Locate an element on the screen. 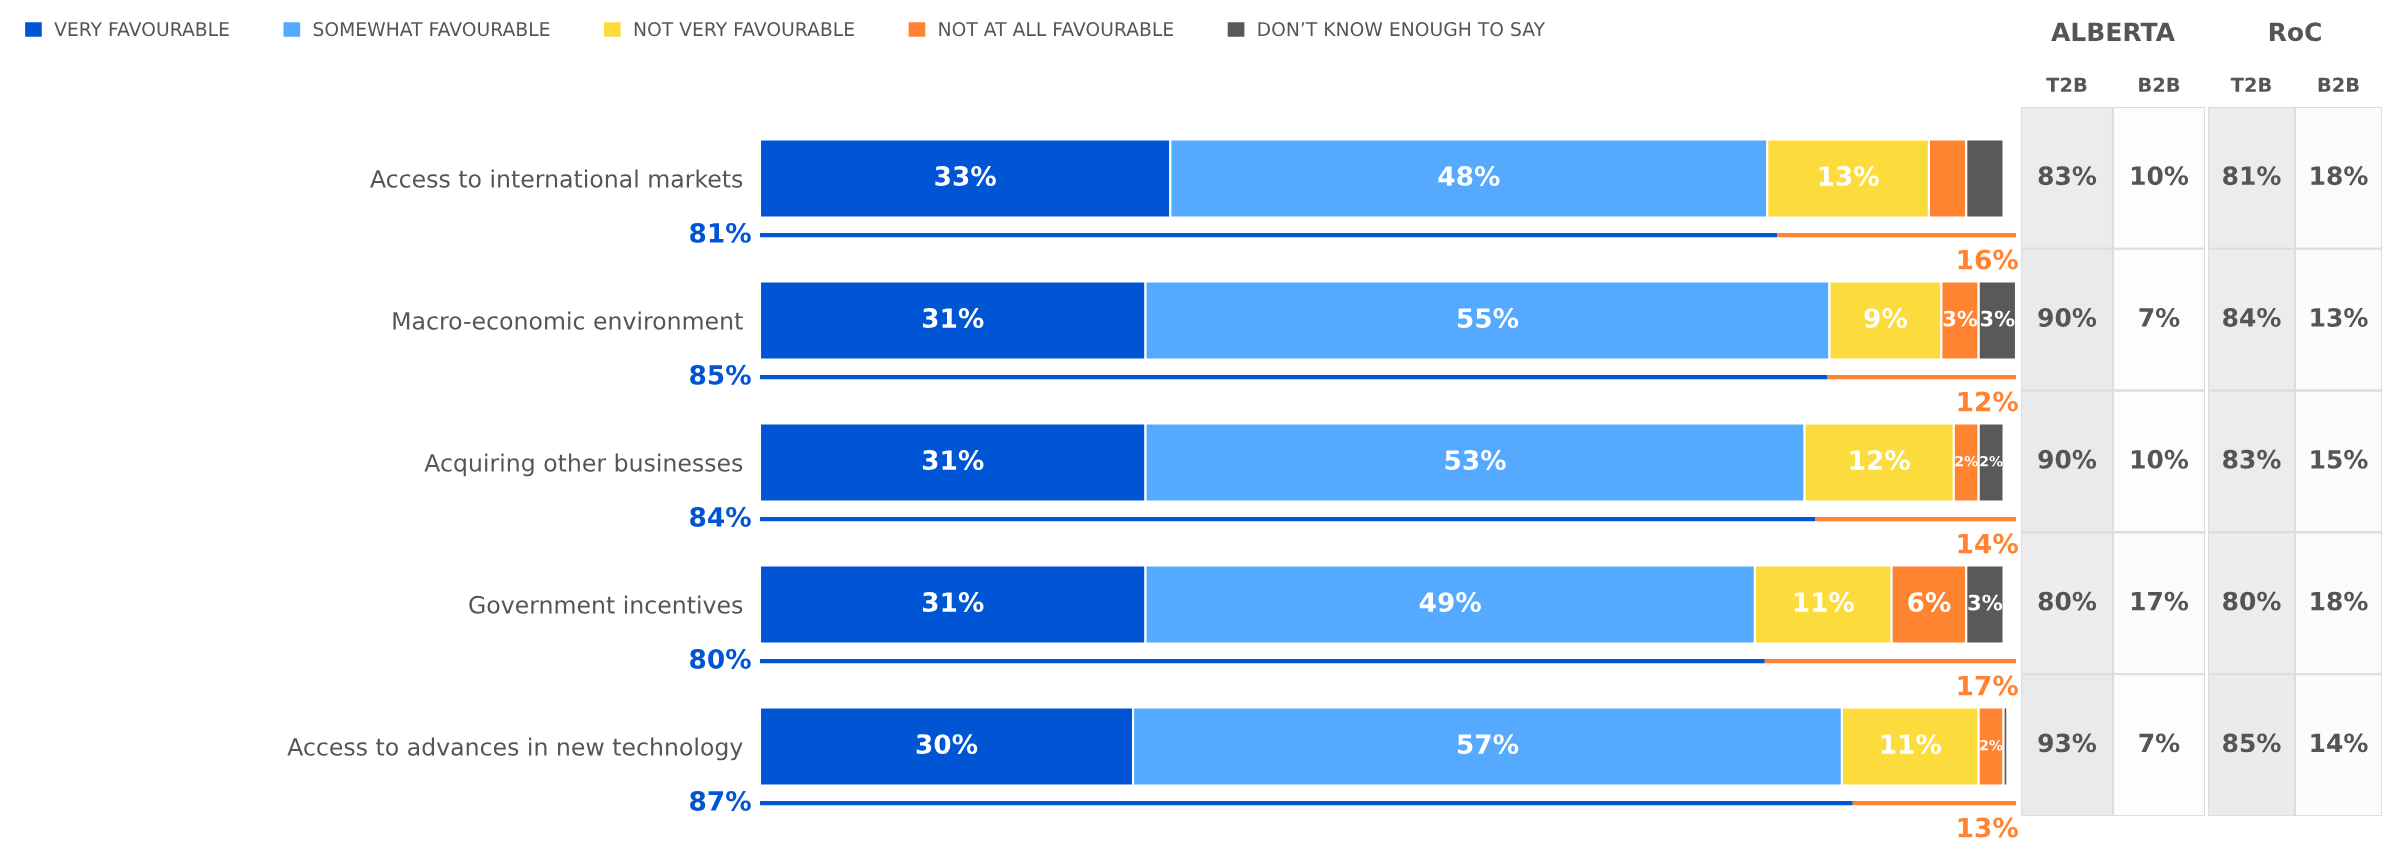 This screenshot has height=843, width=2400. annotation: 17% is located at coordinates (1988, 685).